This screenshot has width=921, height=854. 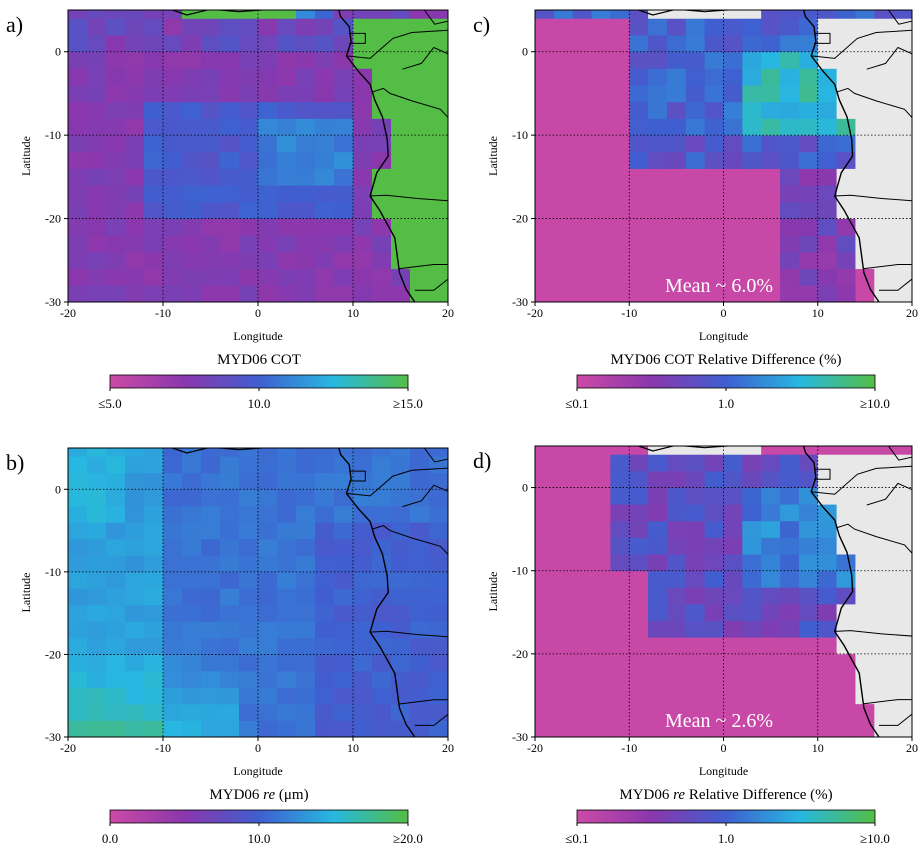 What do you see at coordinates (726, 838) in the screenshot?
I see `colorbar-tick-label: 1.0` at bounding box center [726, 838].